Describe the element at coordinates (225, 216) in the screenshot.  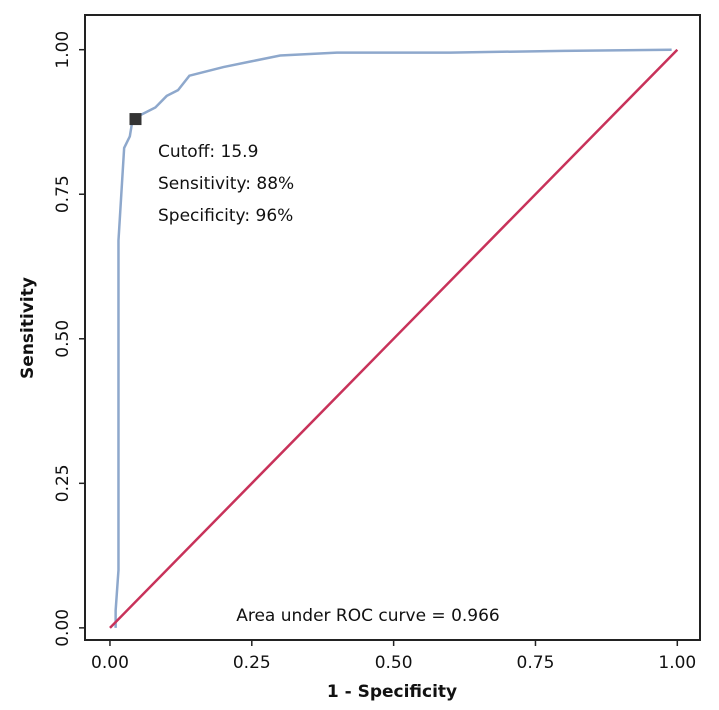
I see `annotation: Specificity: 96%` at that location.